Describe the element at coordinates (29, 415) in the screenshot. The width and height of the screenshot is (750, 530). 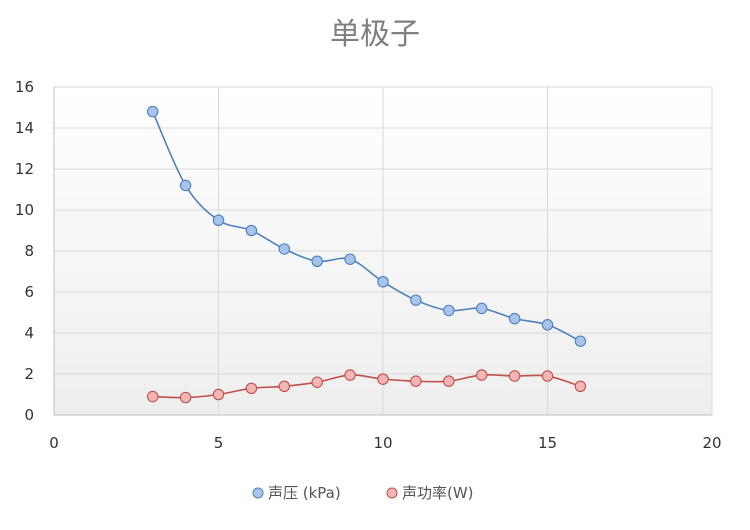
I see `y-tick-label: 0` at that location.